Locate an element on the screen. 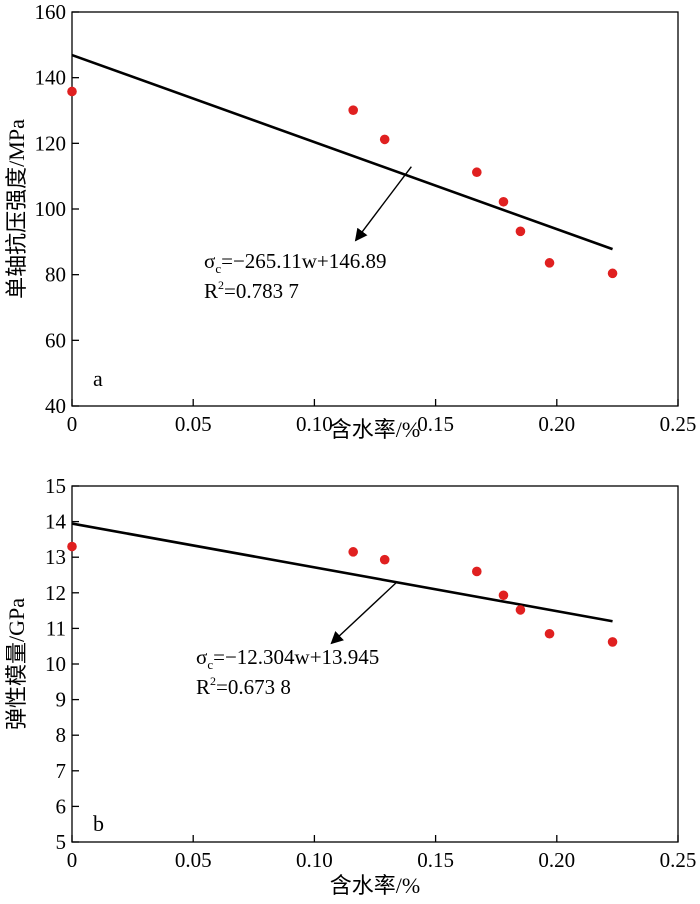  r-value: =0.783 7 is located at coordinates (261, 291).